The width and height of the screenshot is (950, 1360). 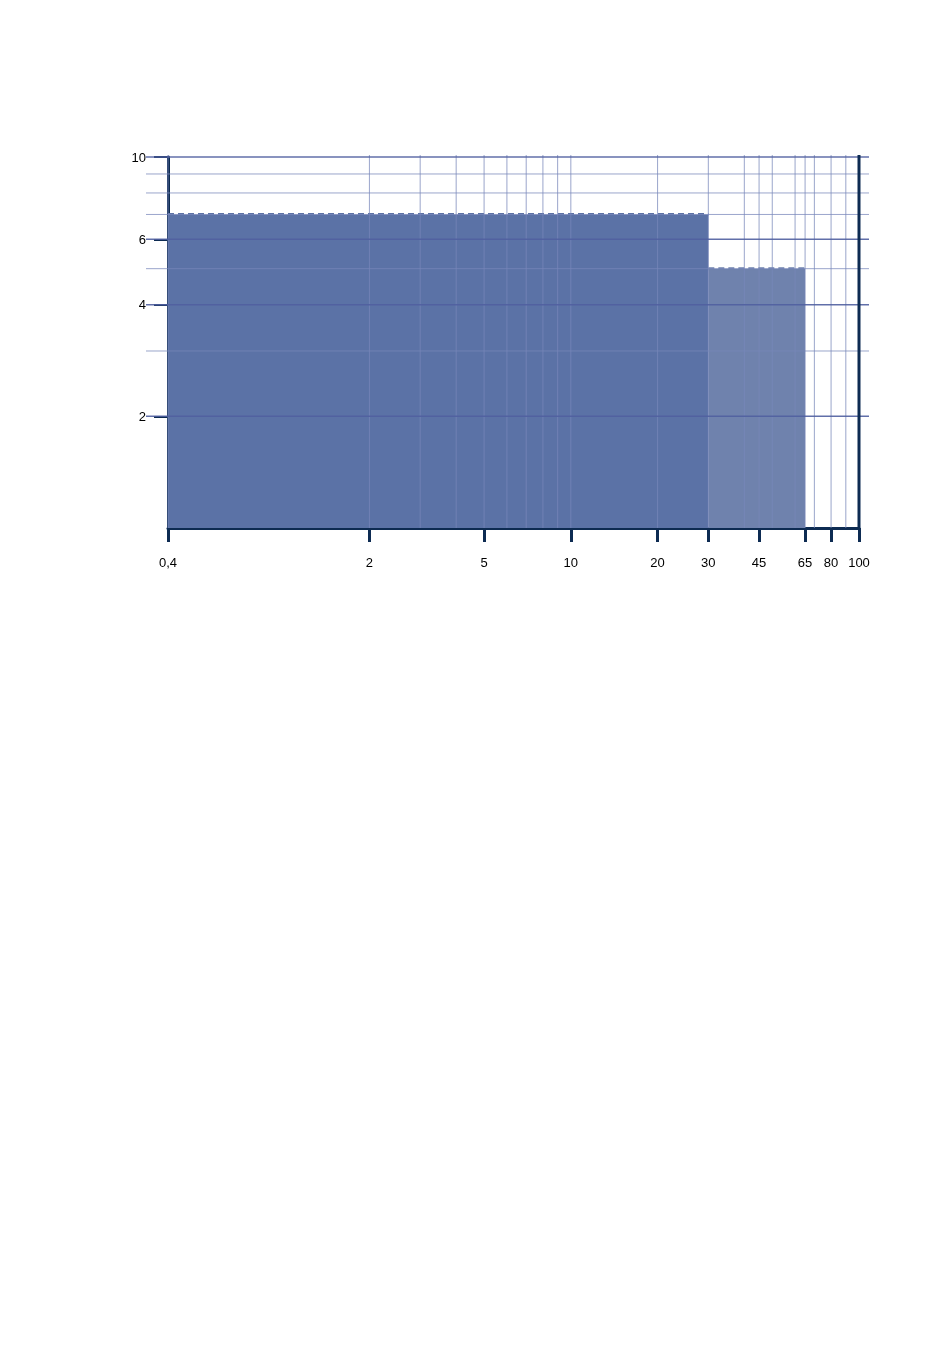 I want to click on x-tick-label: 45, so click(x=759, y=562).